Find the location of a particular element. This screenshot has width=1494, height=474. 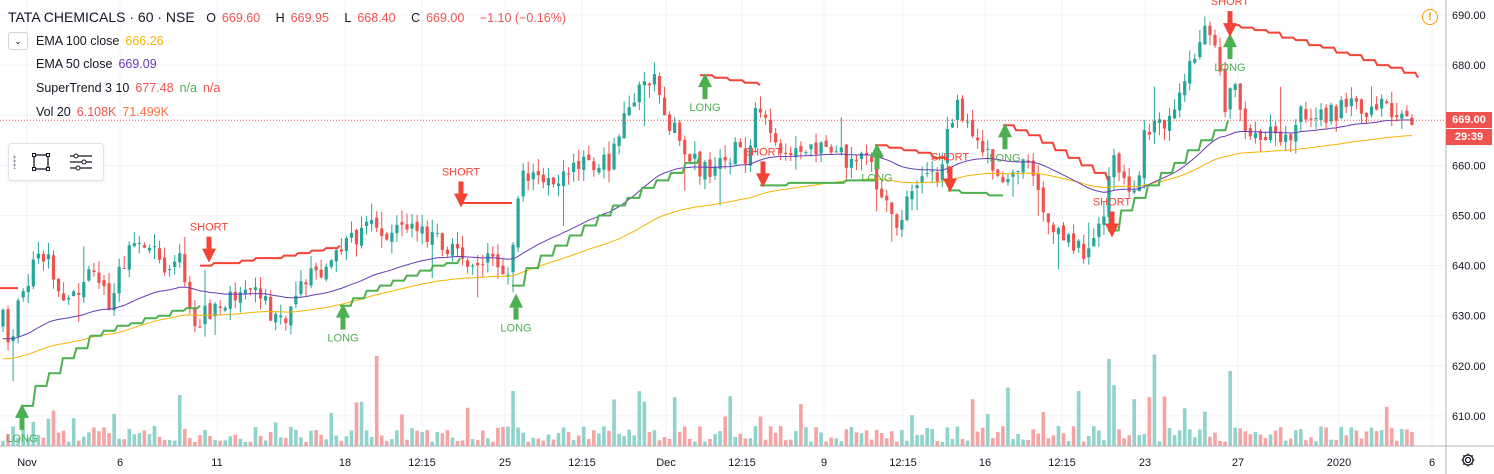

rectangle-tool-icon is located at coordinates (41, 162).